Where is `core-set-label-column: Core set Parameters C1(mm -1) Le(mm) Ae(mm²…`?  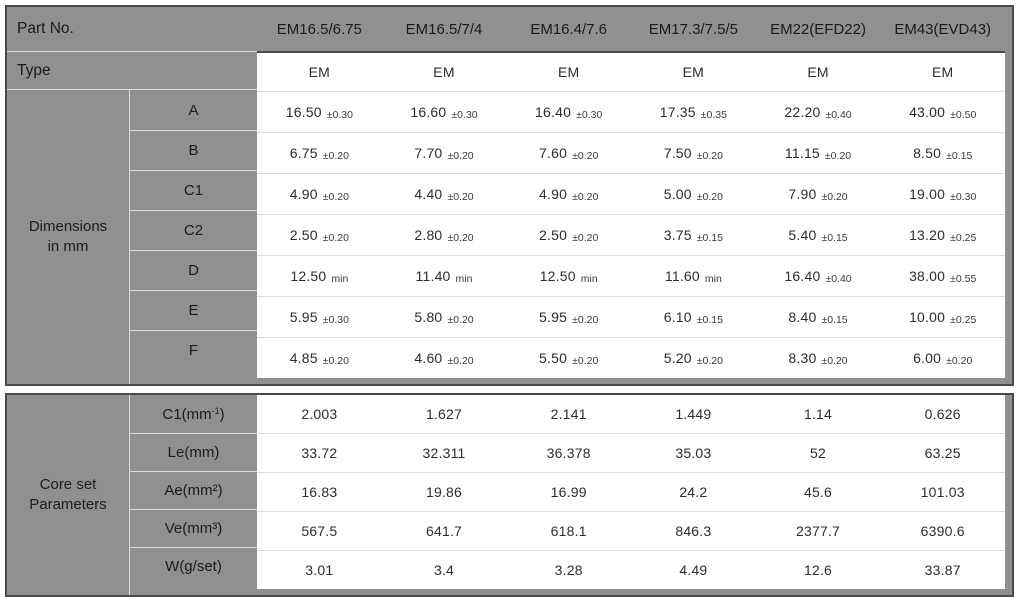
core-set-label-column: Core set Parameters C1(mm -1) Le(mm) Ae(mm²… is located at coordinates (132, 495).